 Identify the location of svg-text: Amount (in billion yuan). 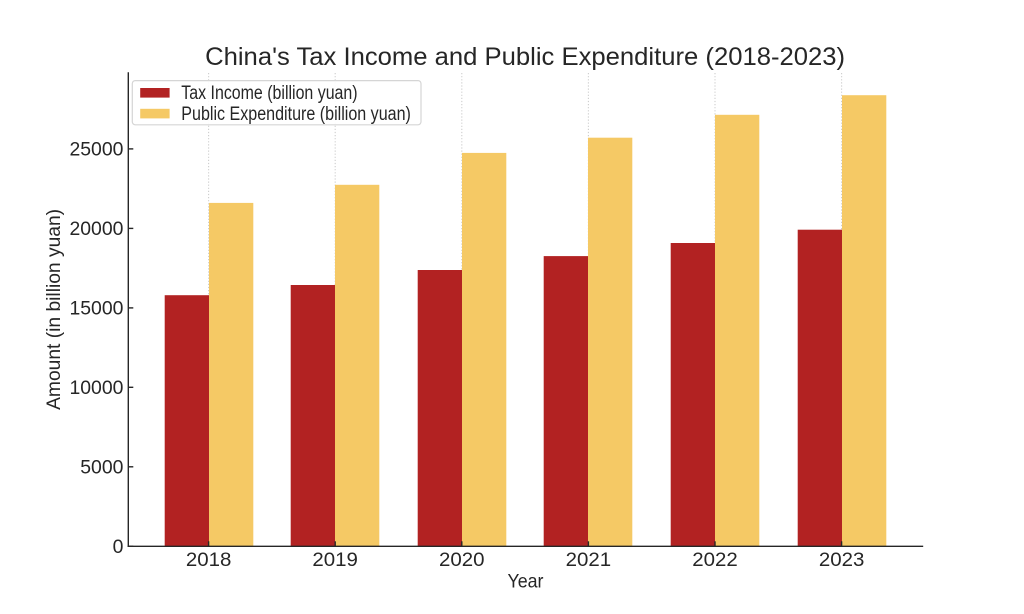
(54, 309).